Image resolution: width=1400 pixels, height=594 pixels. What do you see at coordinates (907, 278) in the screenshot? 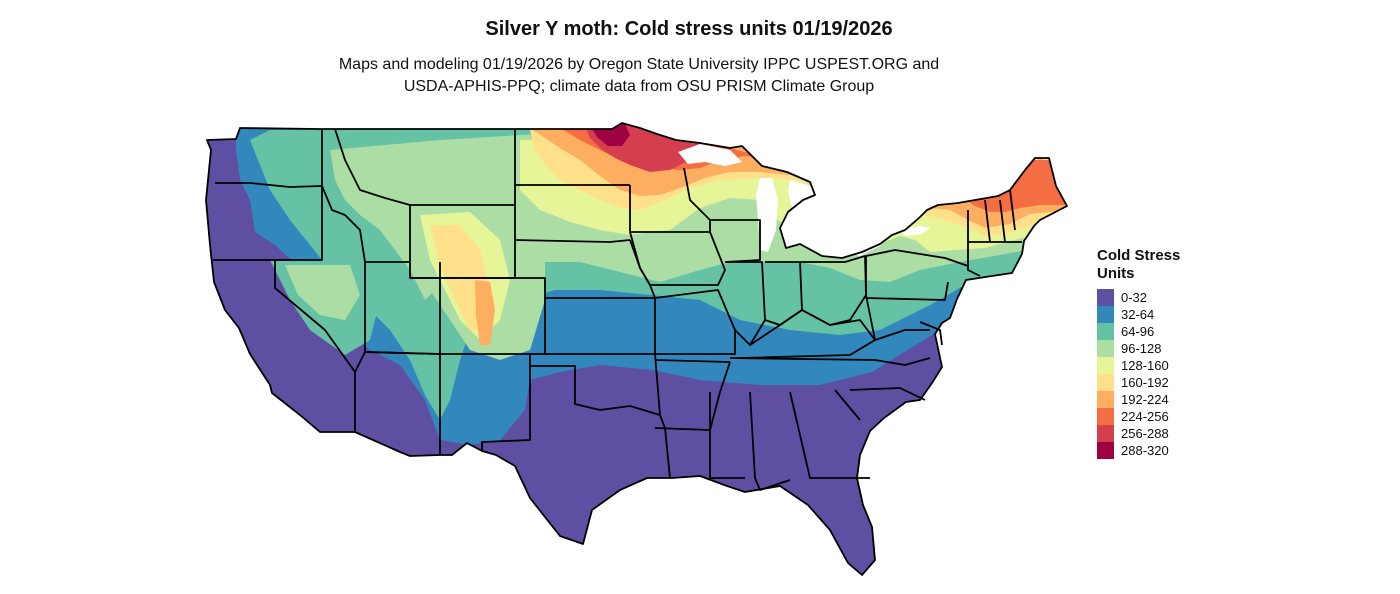
I see `border-pa` at bounding box center [907, 278].